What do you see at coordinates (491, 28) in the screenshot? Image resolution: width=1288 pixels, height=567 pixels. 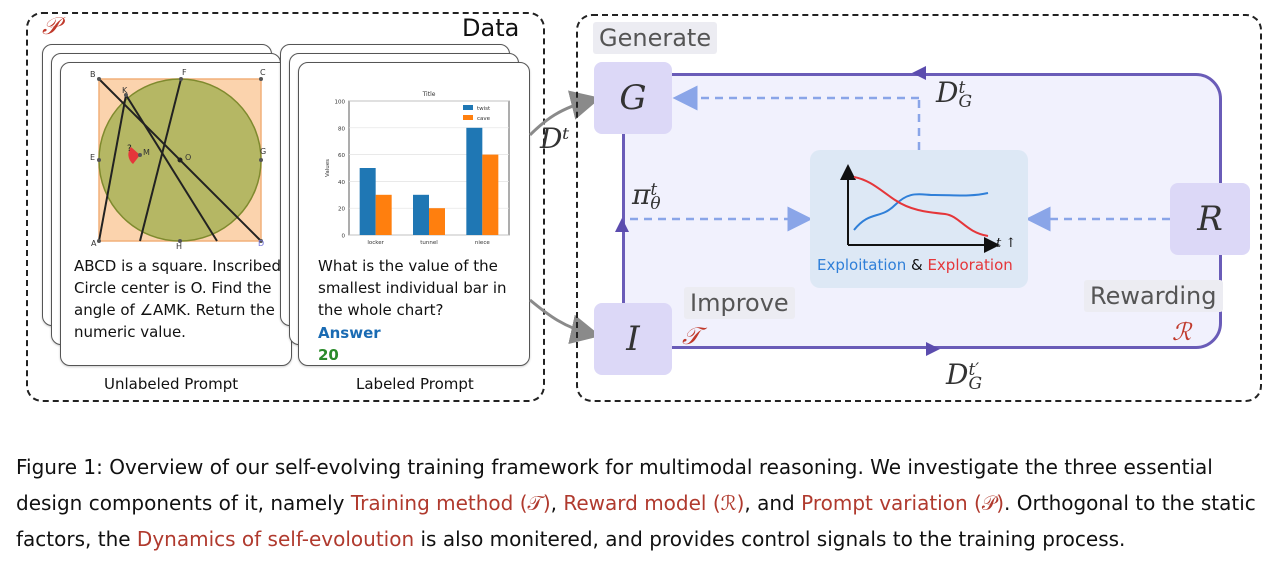 I see `data-title: Data` at bounding box center [491, 28].